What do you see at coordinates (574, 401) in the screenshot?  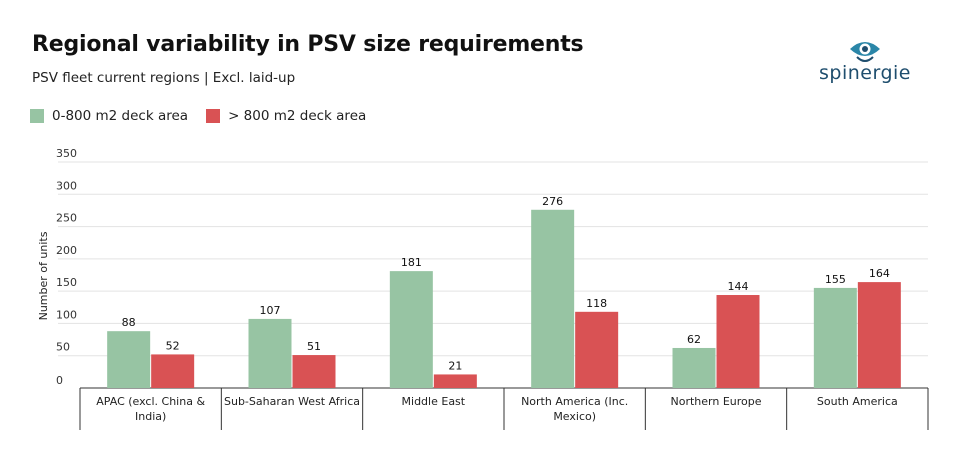 I see `x-tick-label: North America (Inc.` at bounding box center [574, 401].